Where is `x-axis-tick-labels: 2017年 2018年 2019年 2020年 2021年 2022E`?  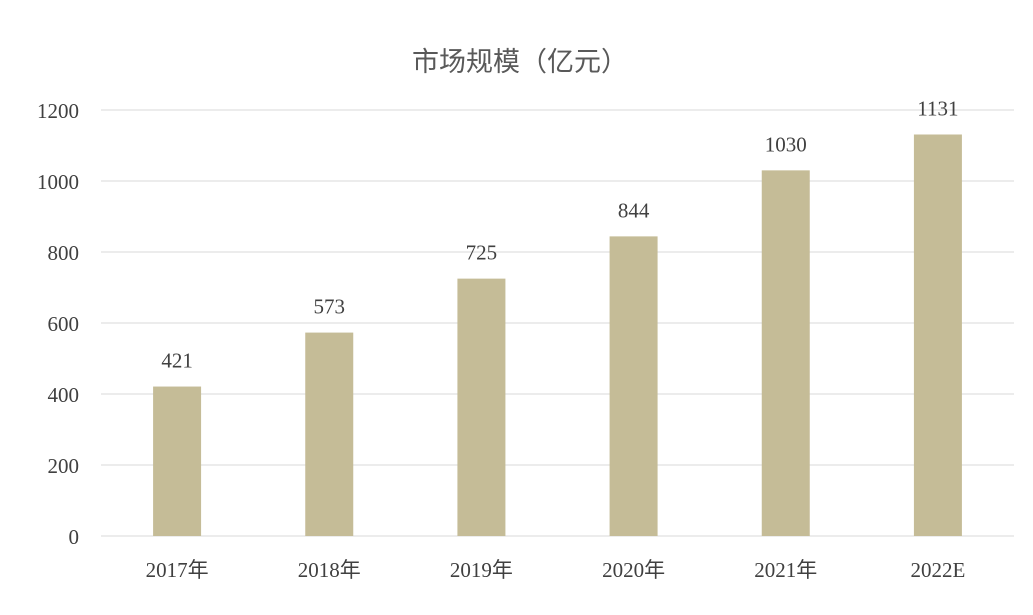 x-axis-tick-labels: 2017年 2018年 2019年 2020年 2021年 2022E is located at coordinates (556, 570).